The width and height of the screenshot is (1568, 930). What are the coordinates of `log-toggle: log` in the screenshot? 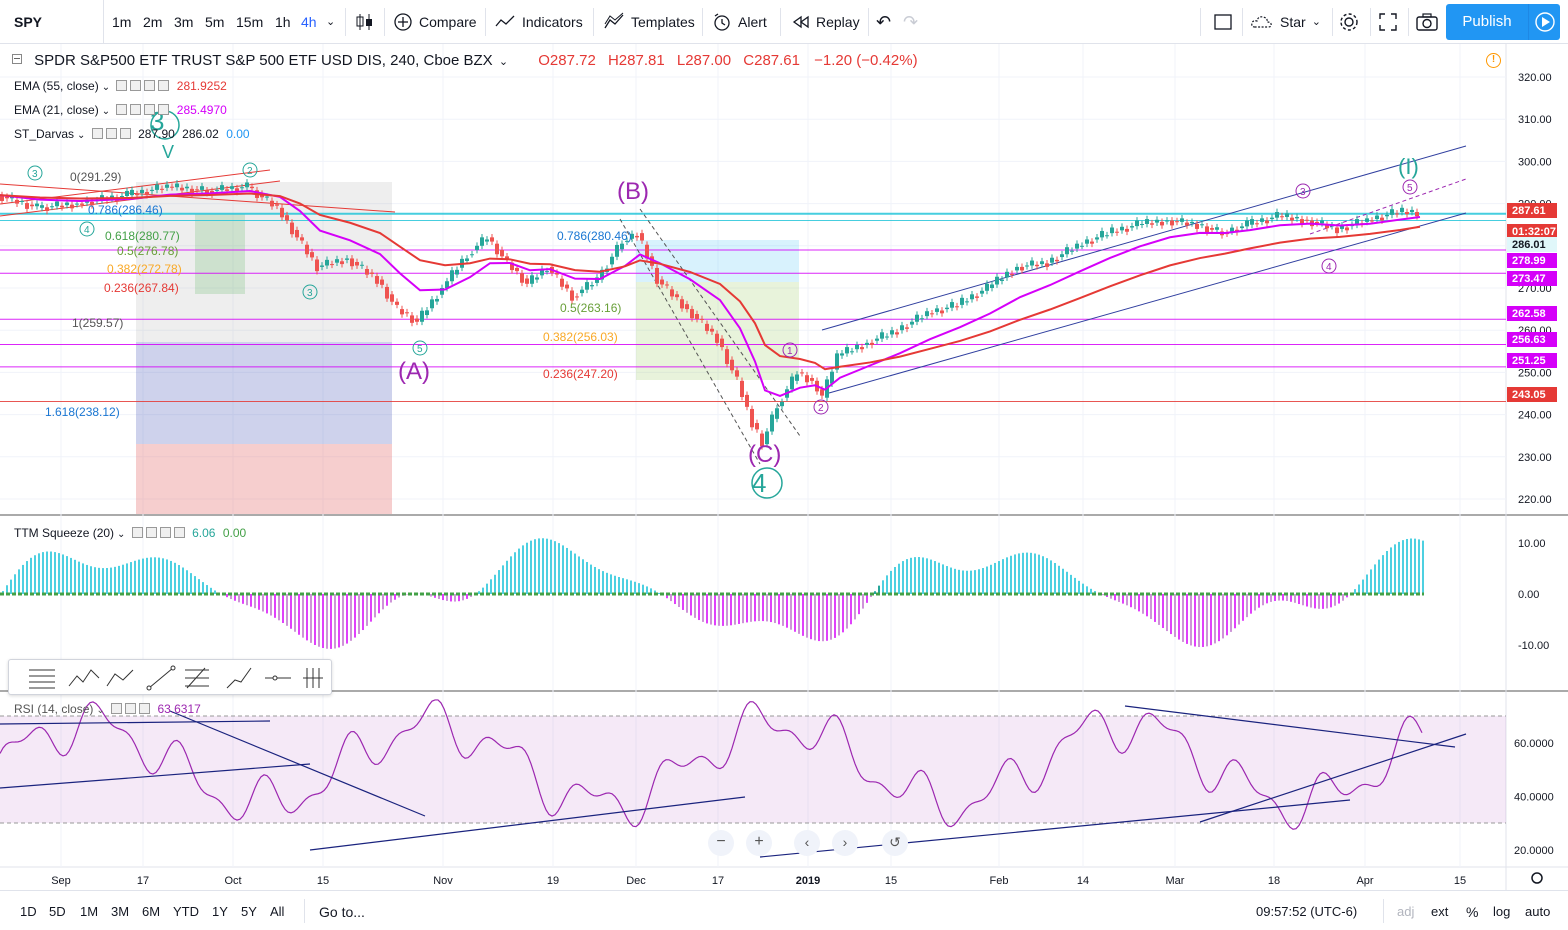 It's located at (1502, 911).